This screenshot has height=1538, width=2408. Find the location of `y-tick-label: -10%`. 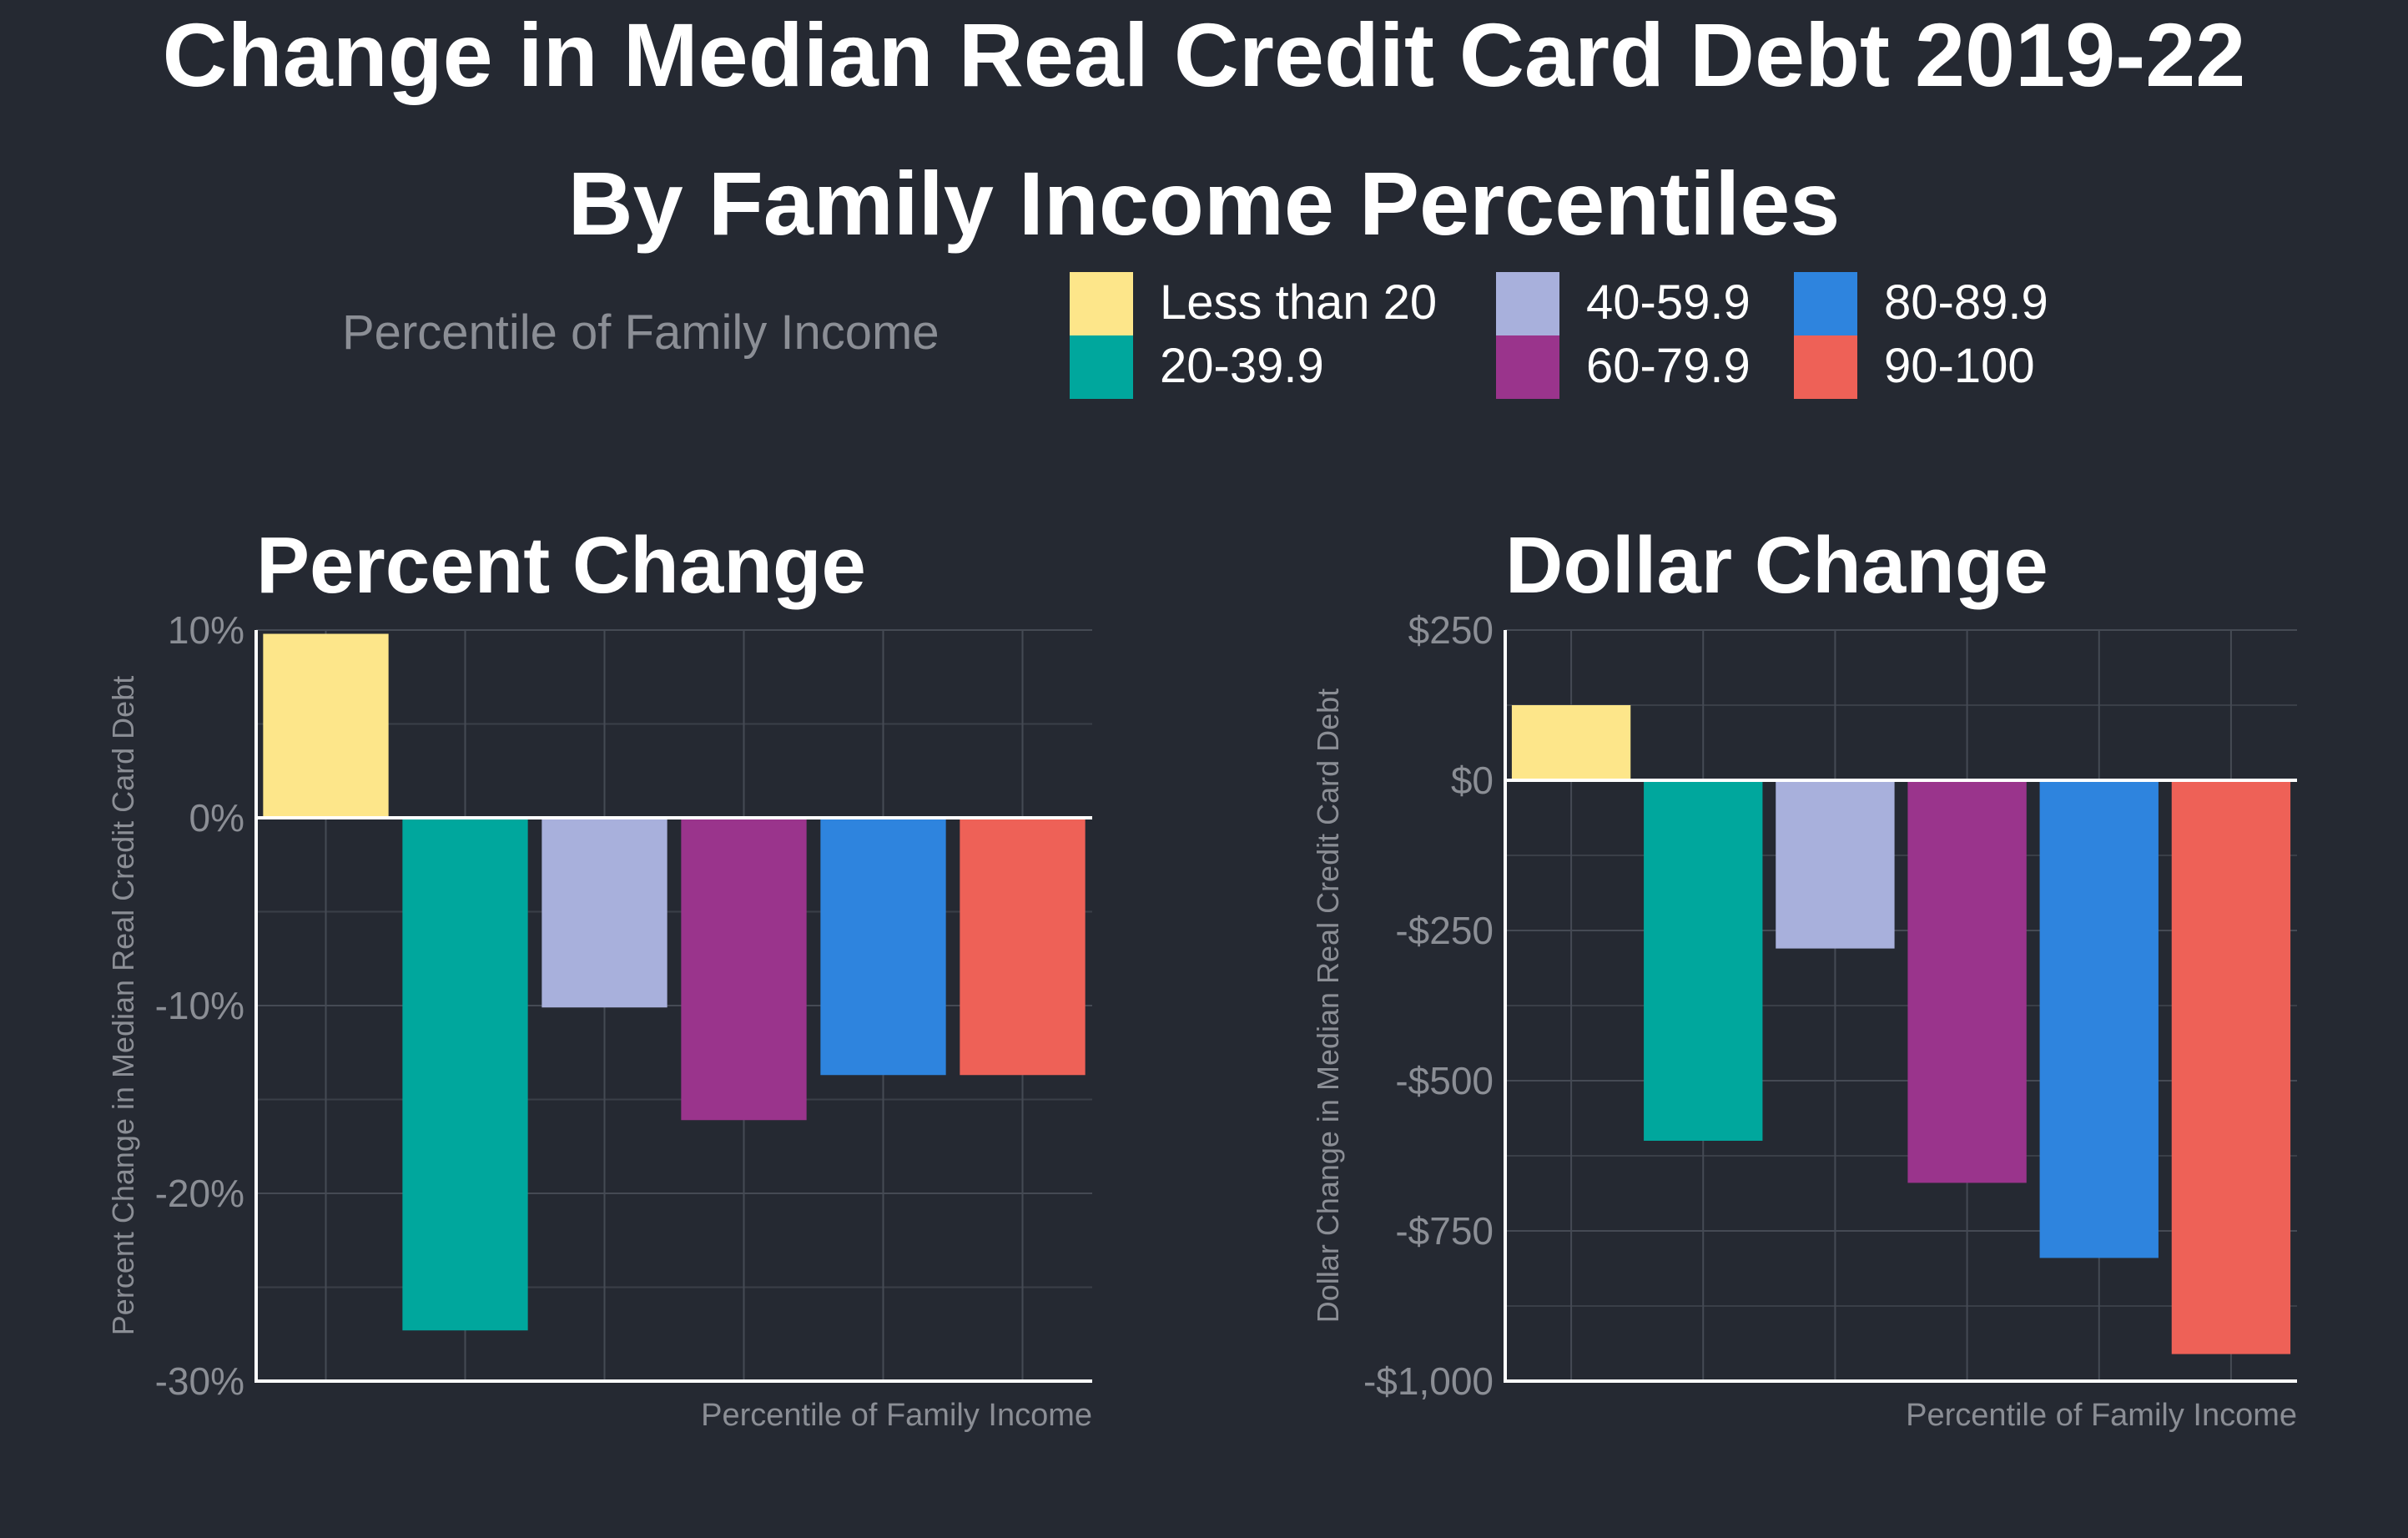

y-tick-label: -10% is located at coordinates (199, 1005).